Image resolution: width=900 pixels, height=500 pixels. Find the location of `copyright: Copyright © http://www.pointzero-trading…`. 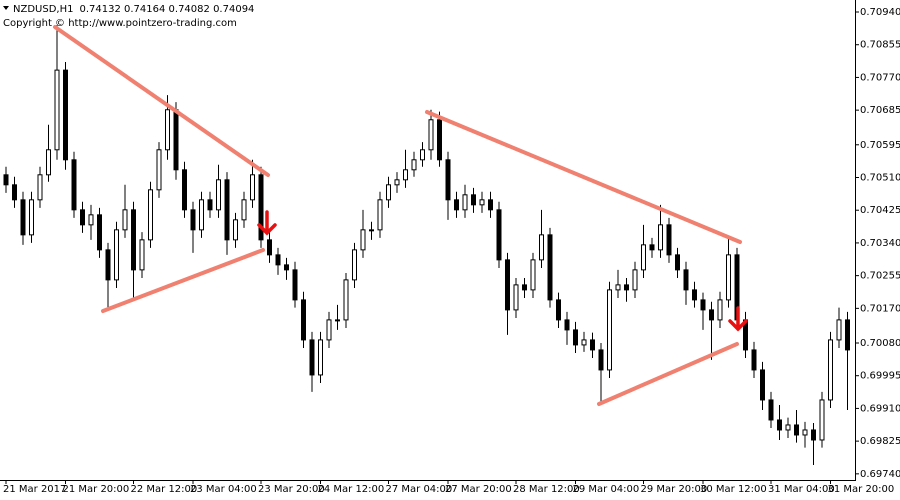

copyright: Copyright © http://www.pointzero-trading… is located at coordinates (120, 23).